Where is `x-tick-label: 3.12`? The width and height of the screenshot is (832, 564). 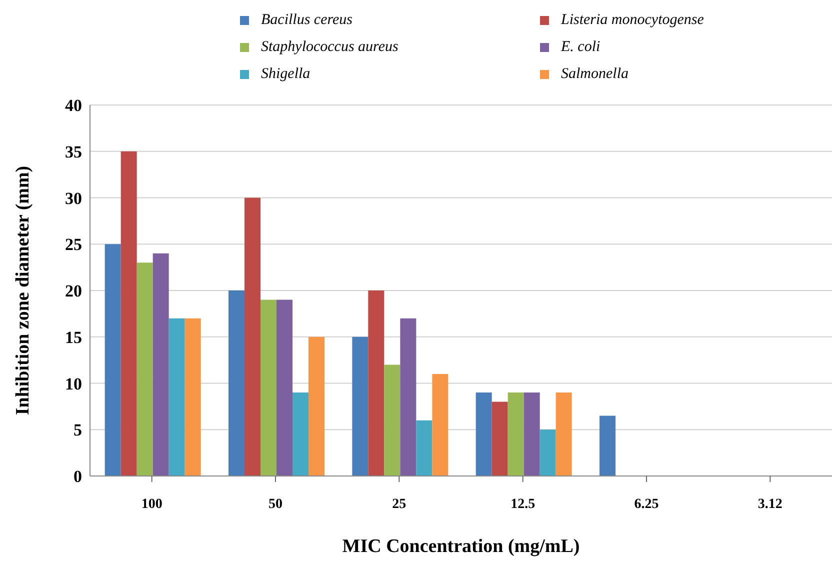 x-tick-label: 3.12 is located at coordinates (770, 504).